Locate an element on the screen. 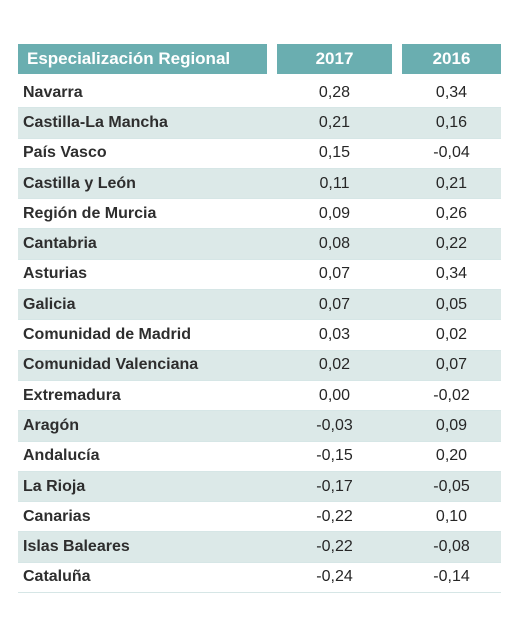 The height and width of the screenshot is (628, 526). value-2017: 0,21 is located at coordinates (334, 122).